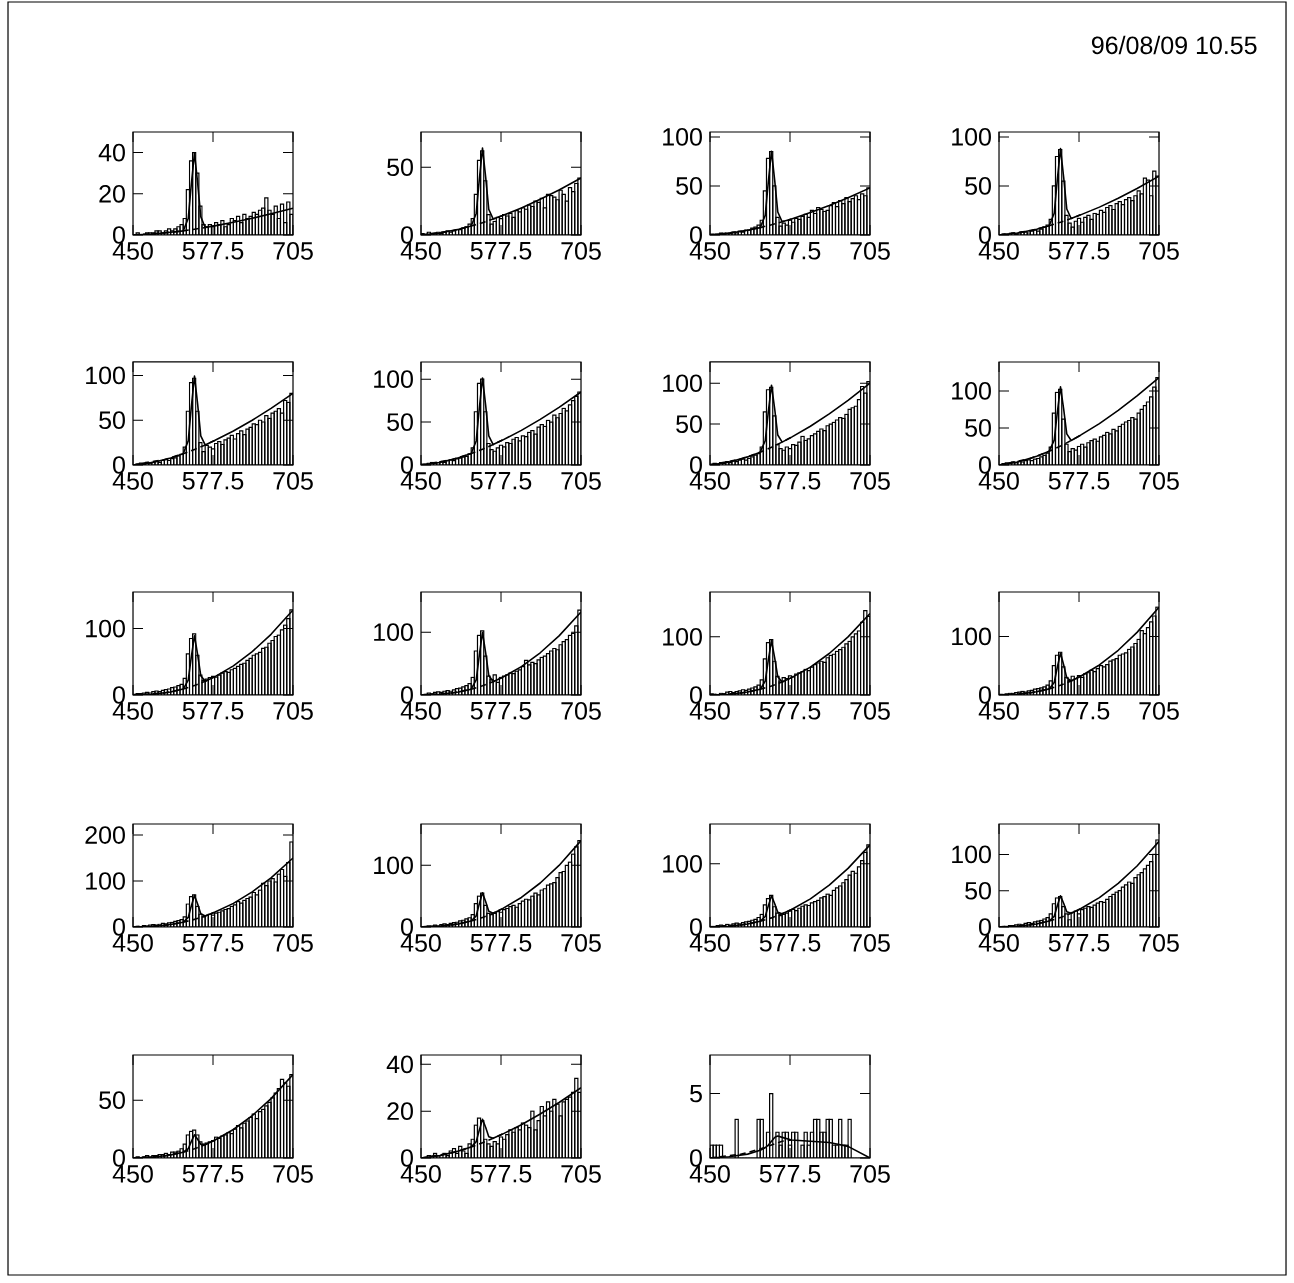 Image resolution: width=1294 pixels, height=1283 pixels. I want to click on y-tick-label: 5, so click(696, 1093).